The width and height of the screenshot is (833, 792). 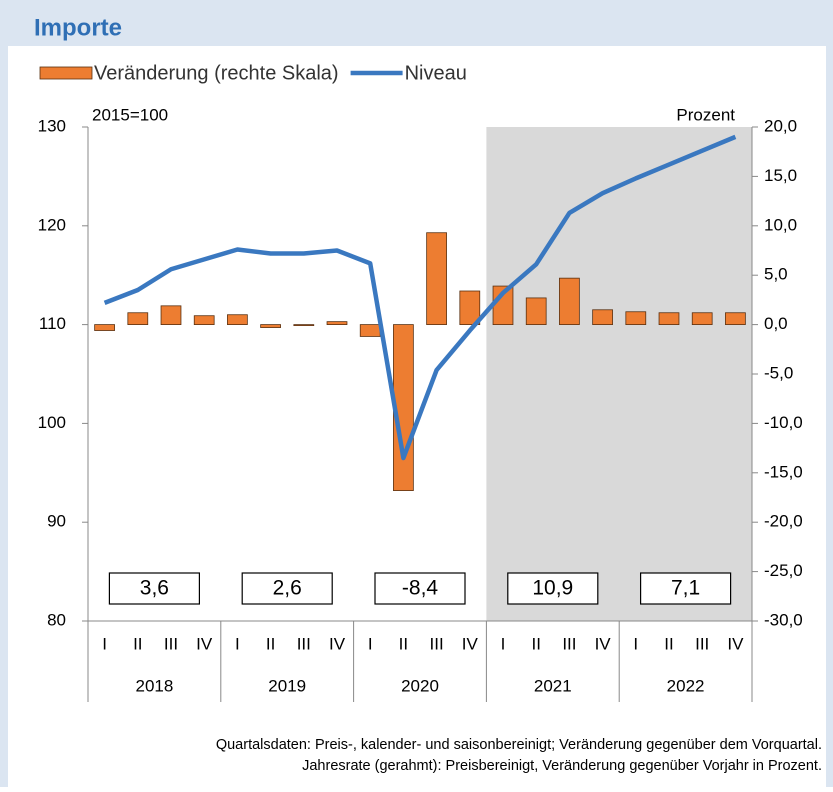 I want to click on legend-label: Veränderung (rechte Skala), so click(x=216, y=73).